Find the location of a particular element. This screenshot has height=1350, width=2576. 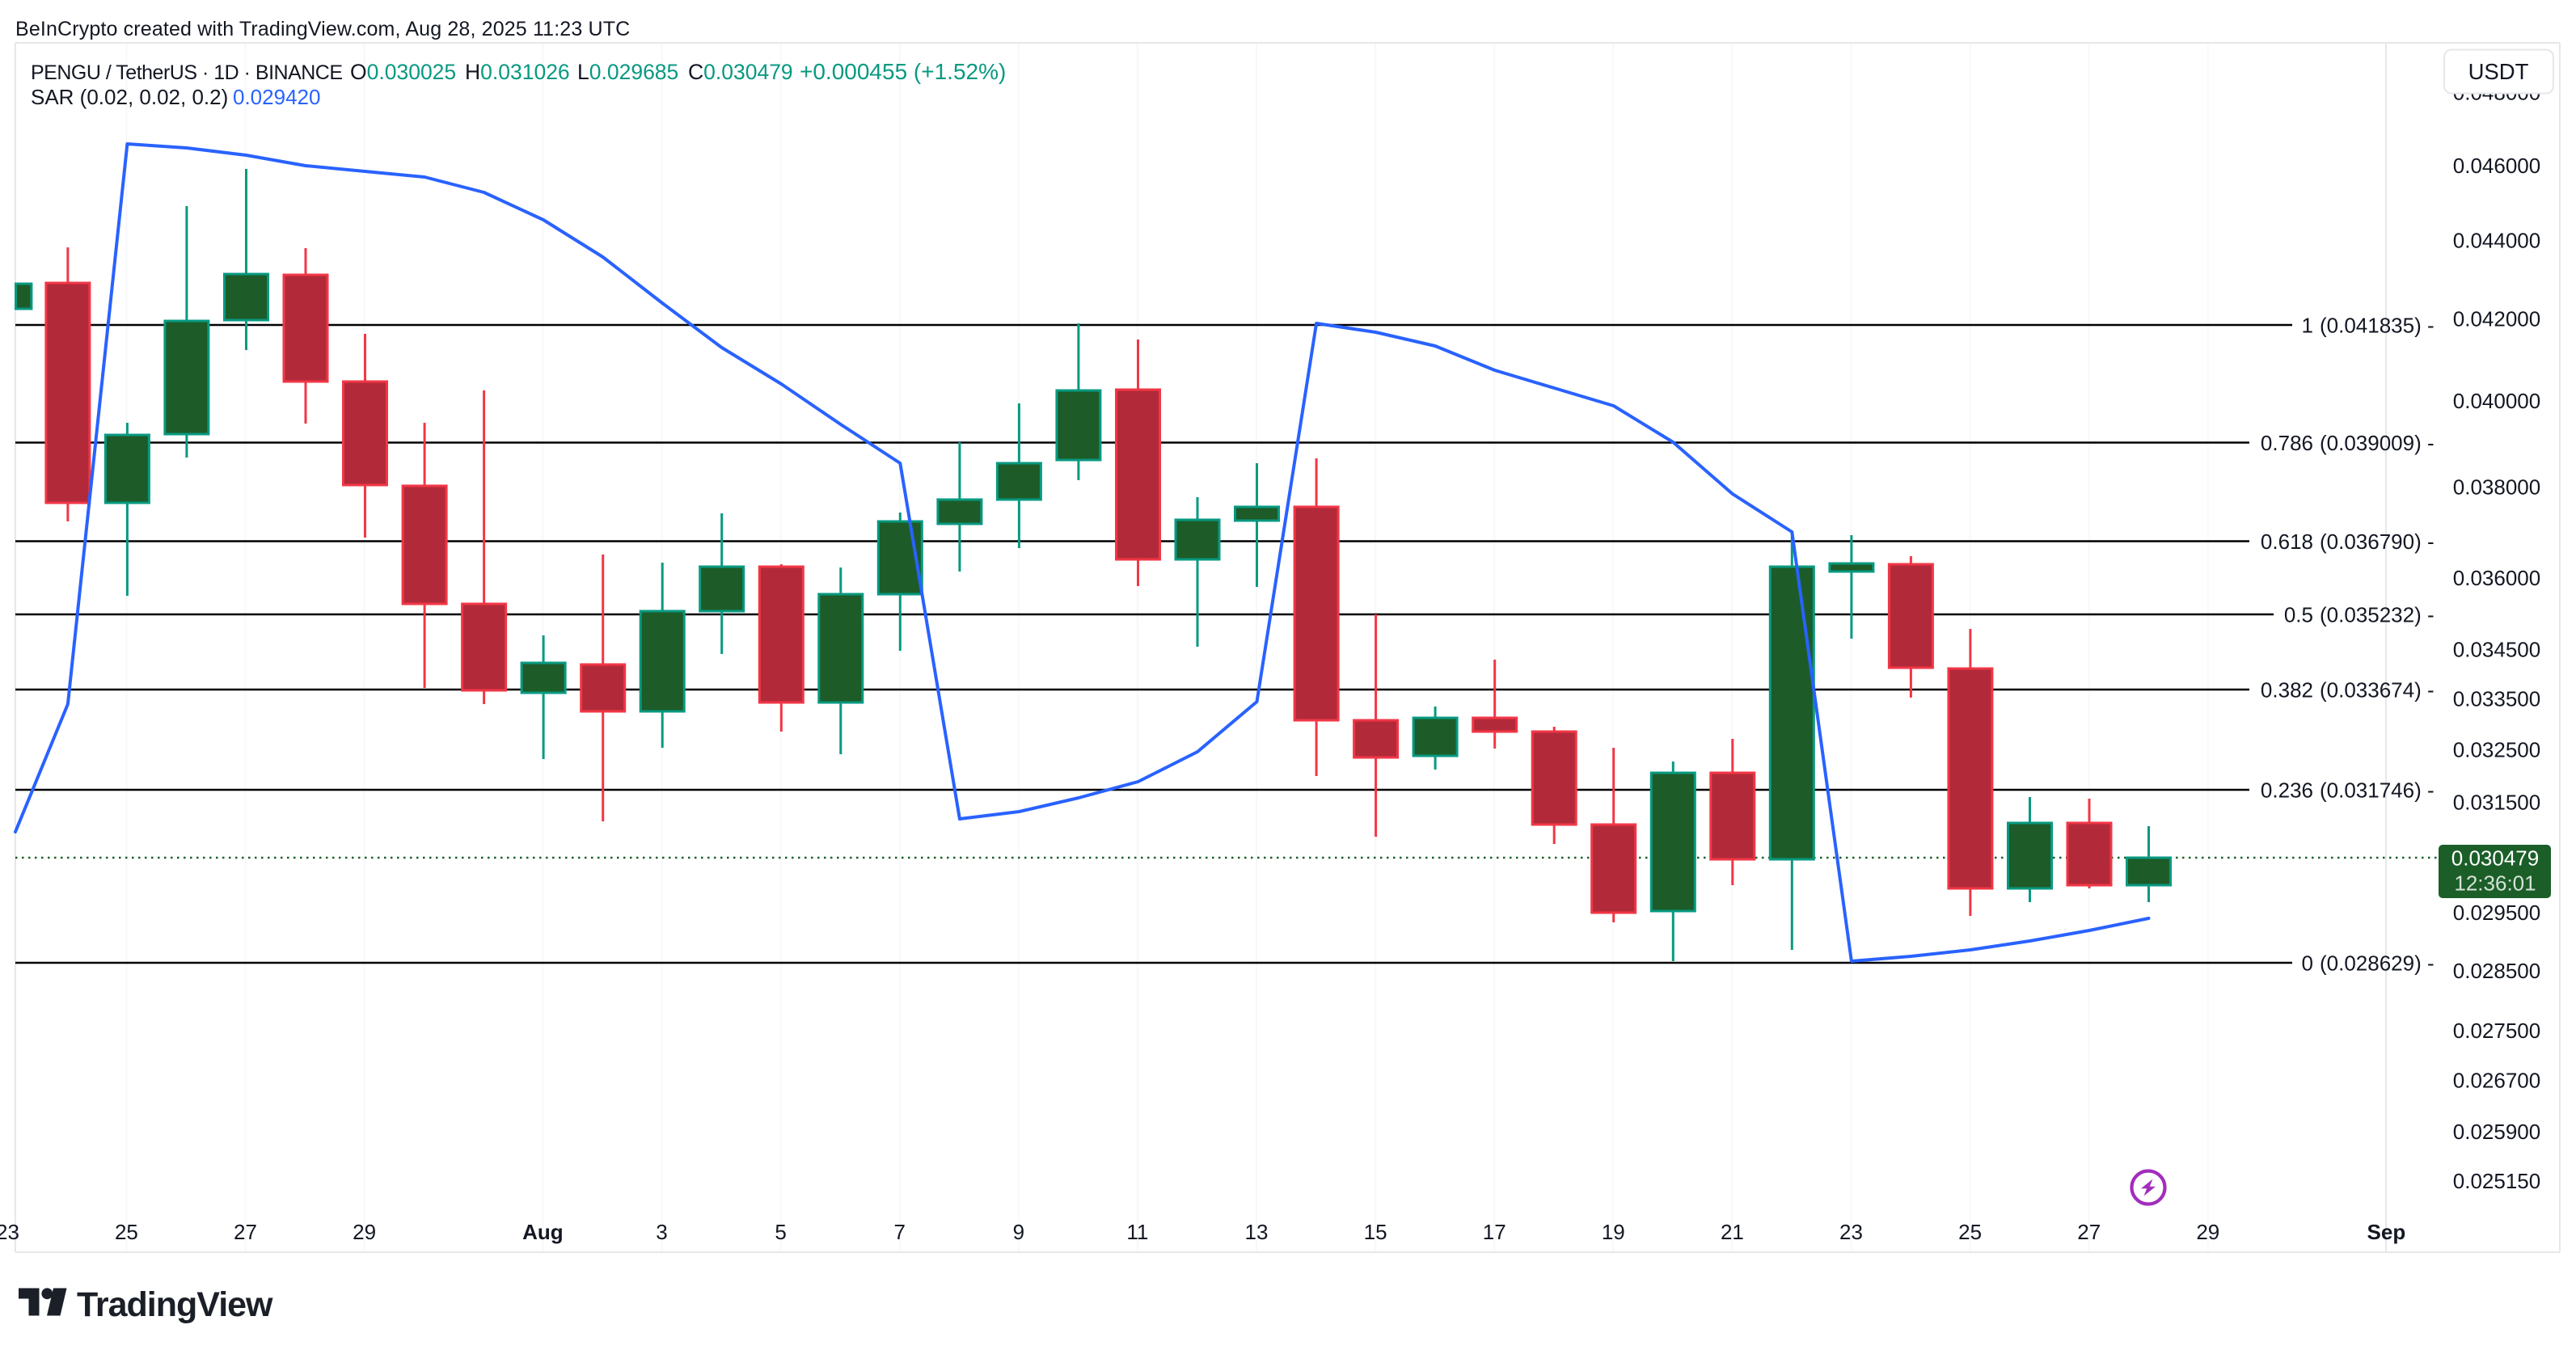

svg-text: (0.041835) - is located at coordinates (2377, 325).